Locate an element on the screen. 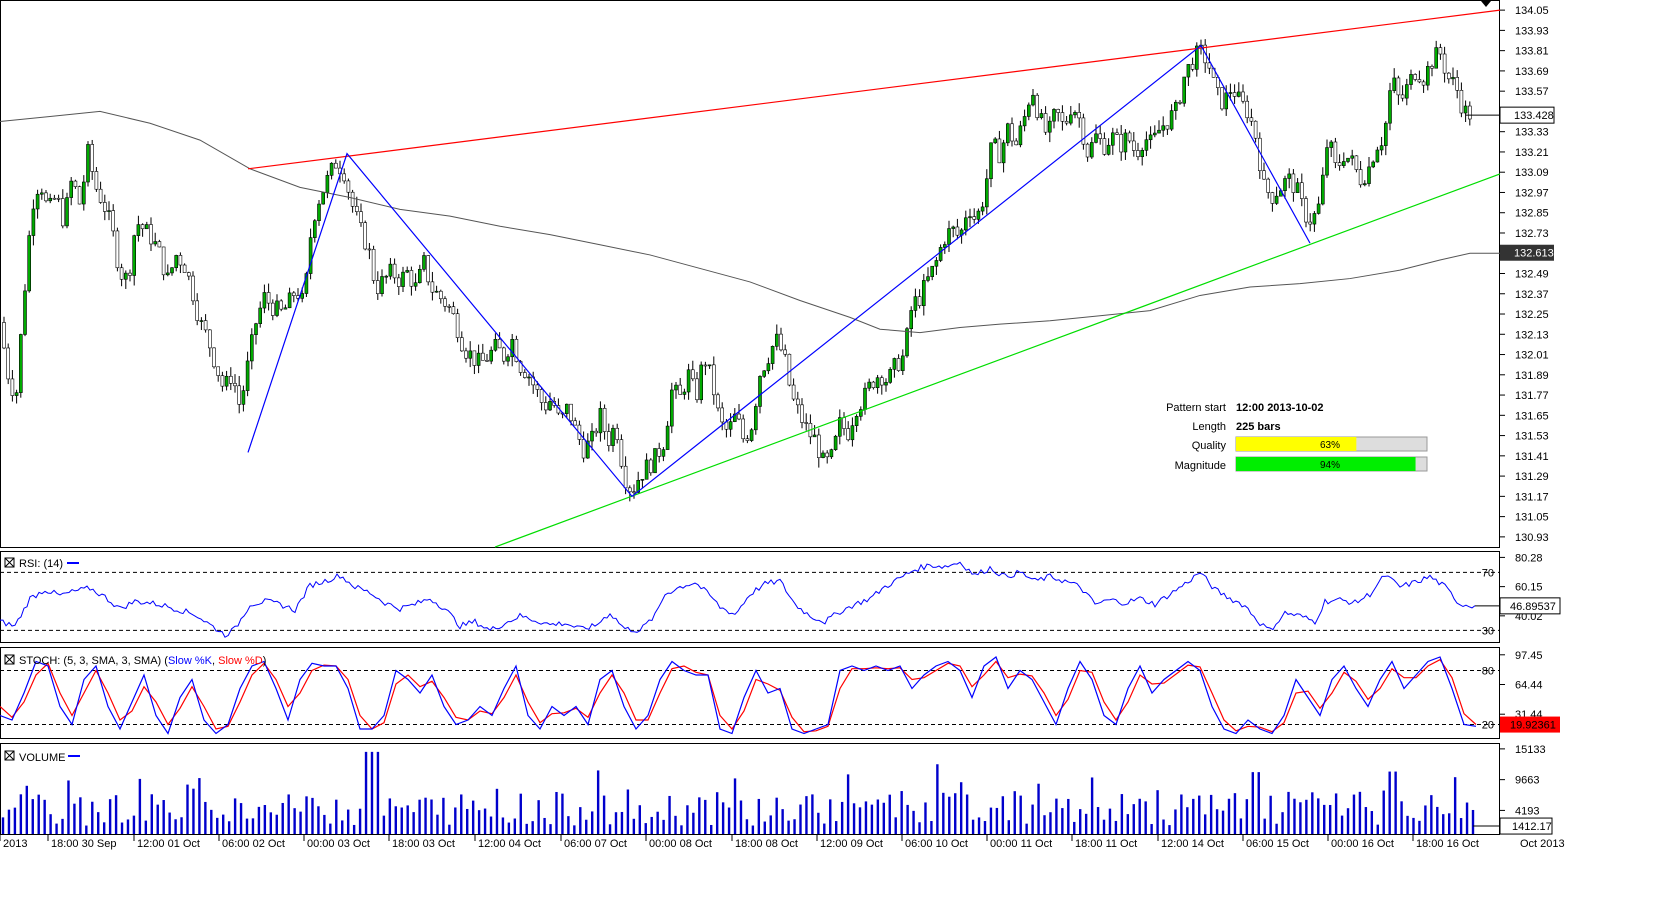 The image size is (1655, 902). x-tick-label: 12:00 14 Oct is located at coordinates (1192, 844).